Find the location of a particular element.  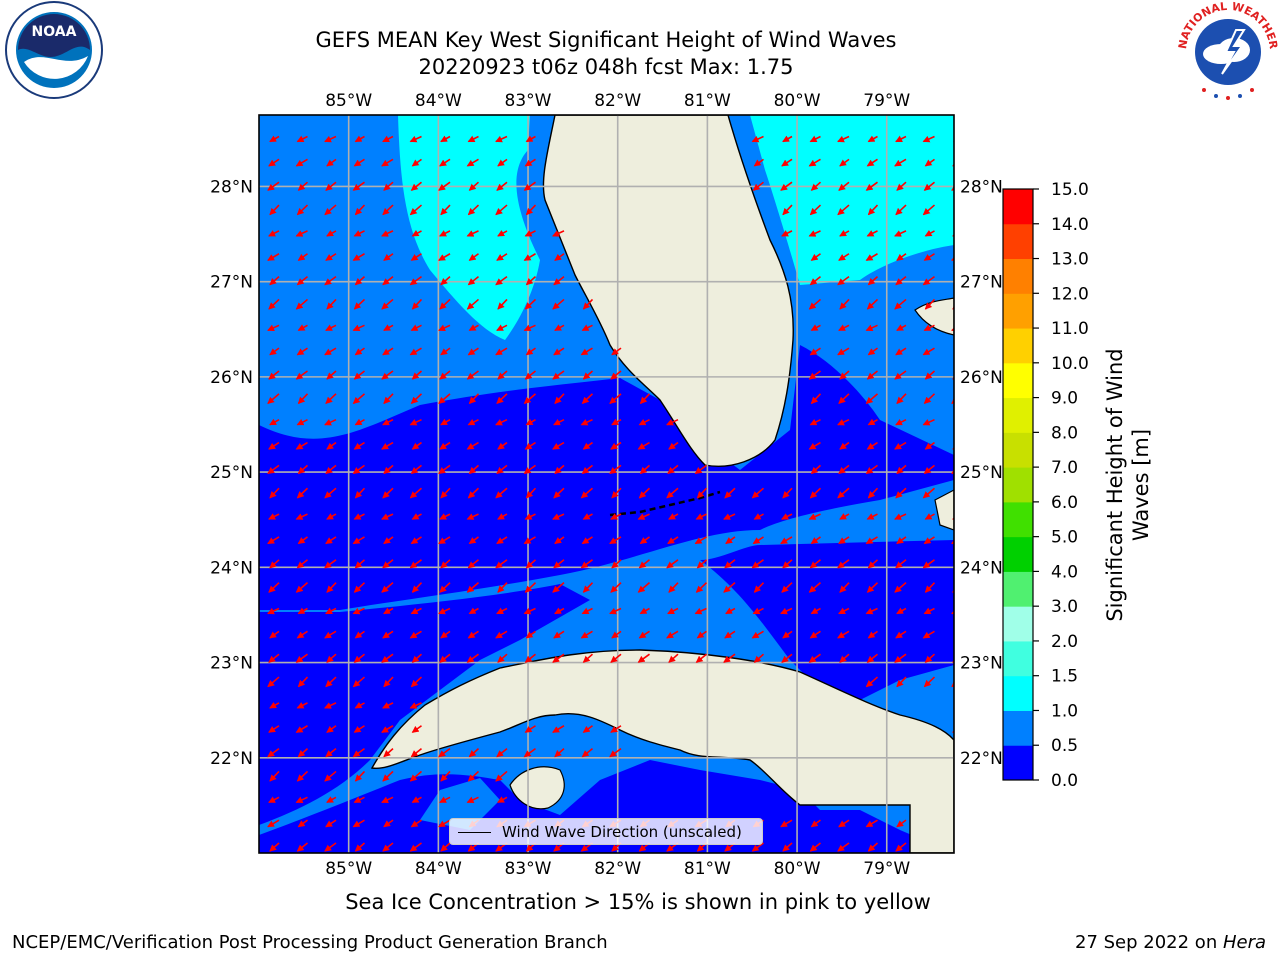

lat-tick-label-left: 25°N is located at coordinates (231, 473).